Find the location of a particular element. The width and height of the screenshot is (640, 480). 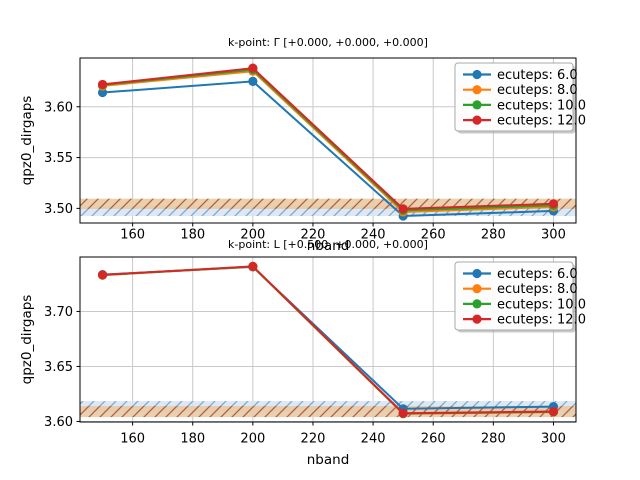

y-tick-label: 3.70 is located at coordinates (58, 312).